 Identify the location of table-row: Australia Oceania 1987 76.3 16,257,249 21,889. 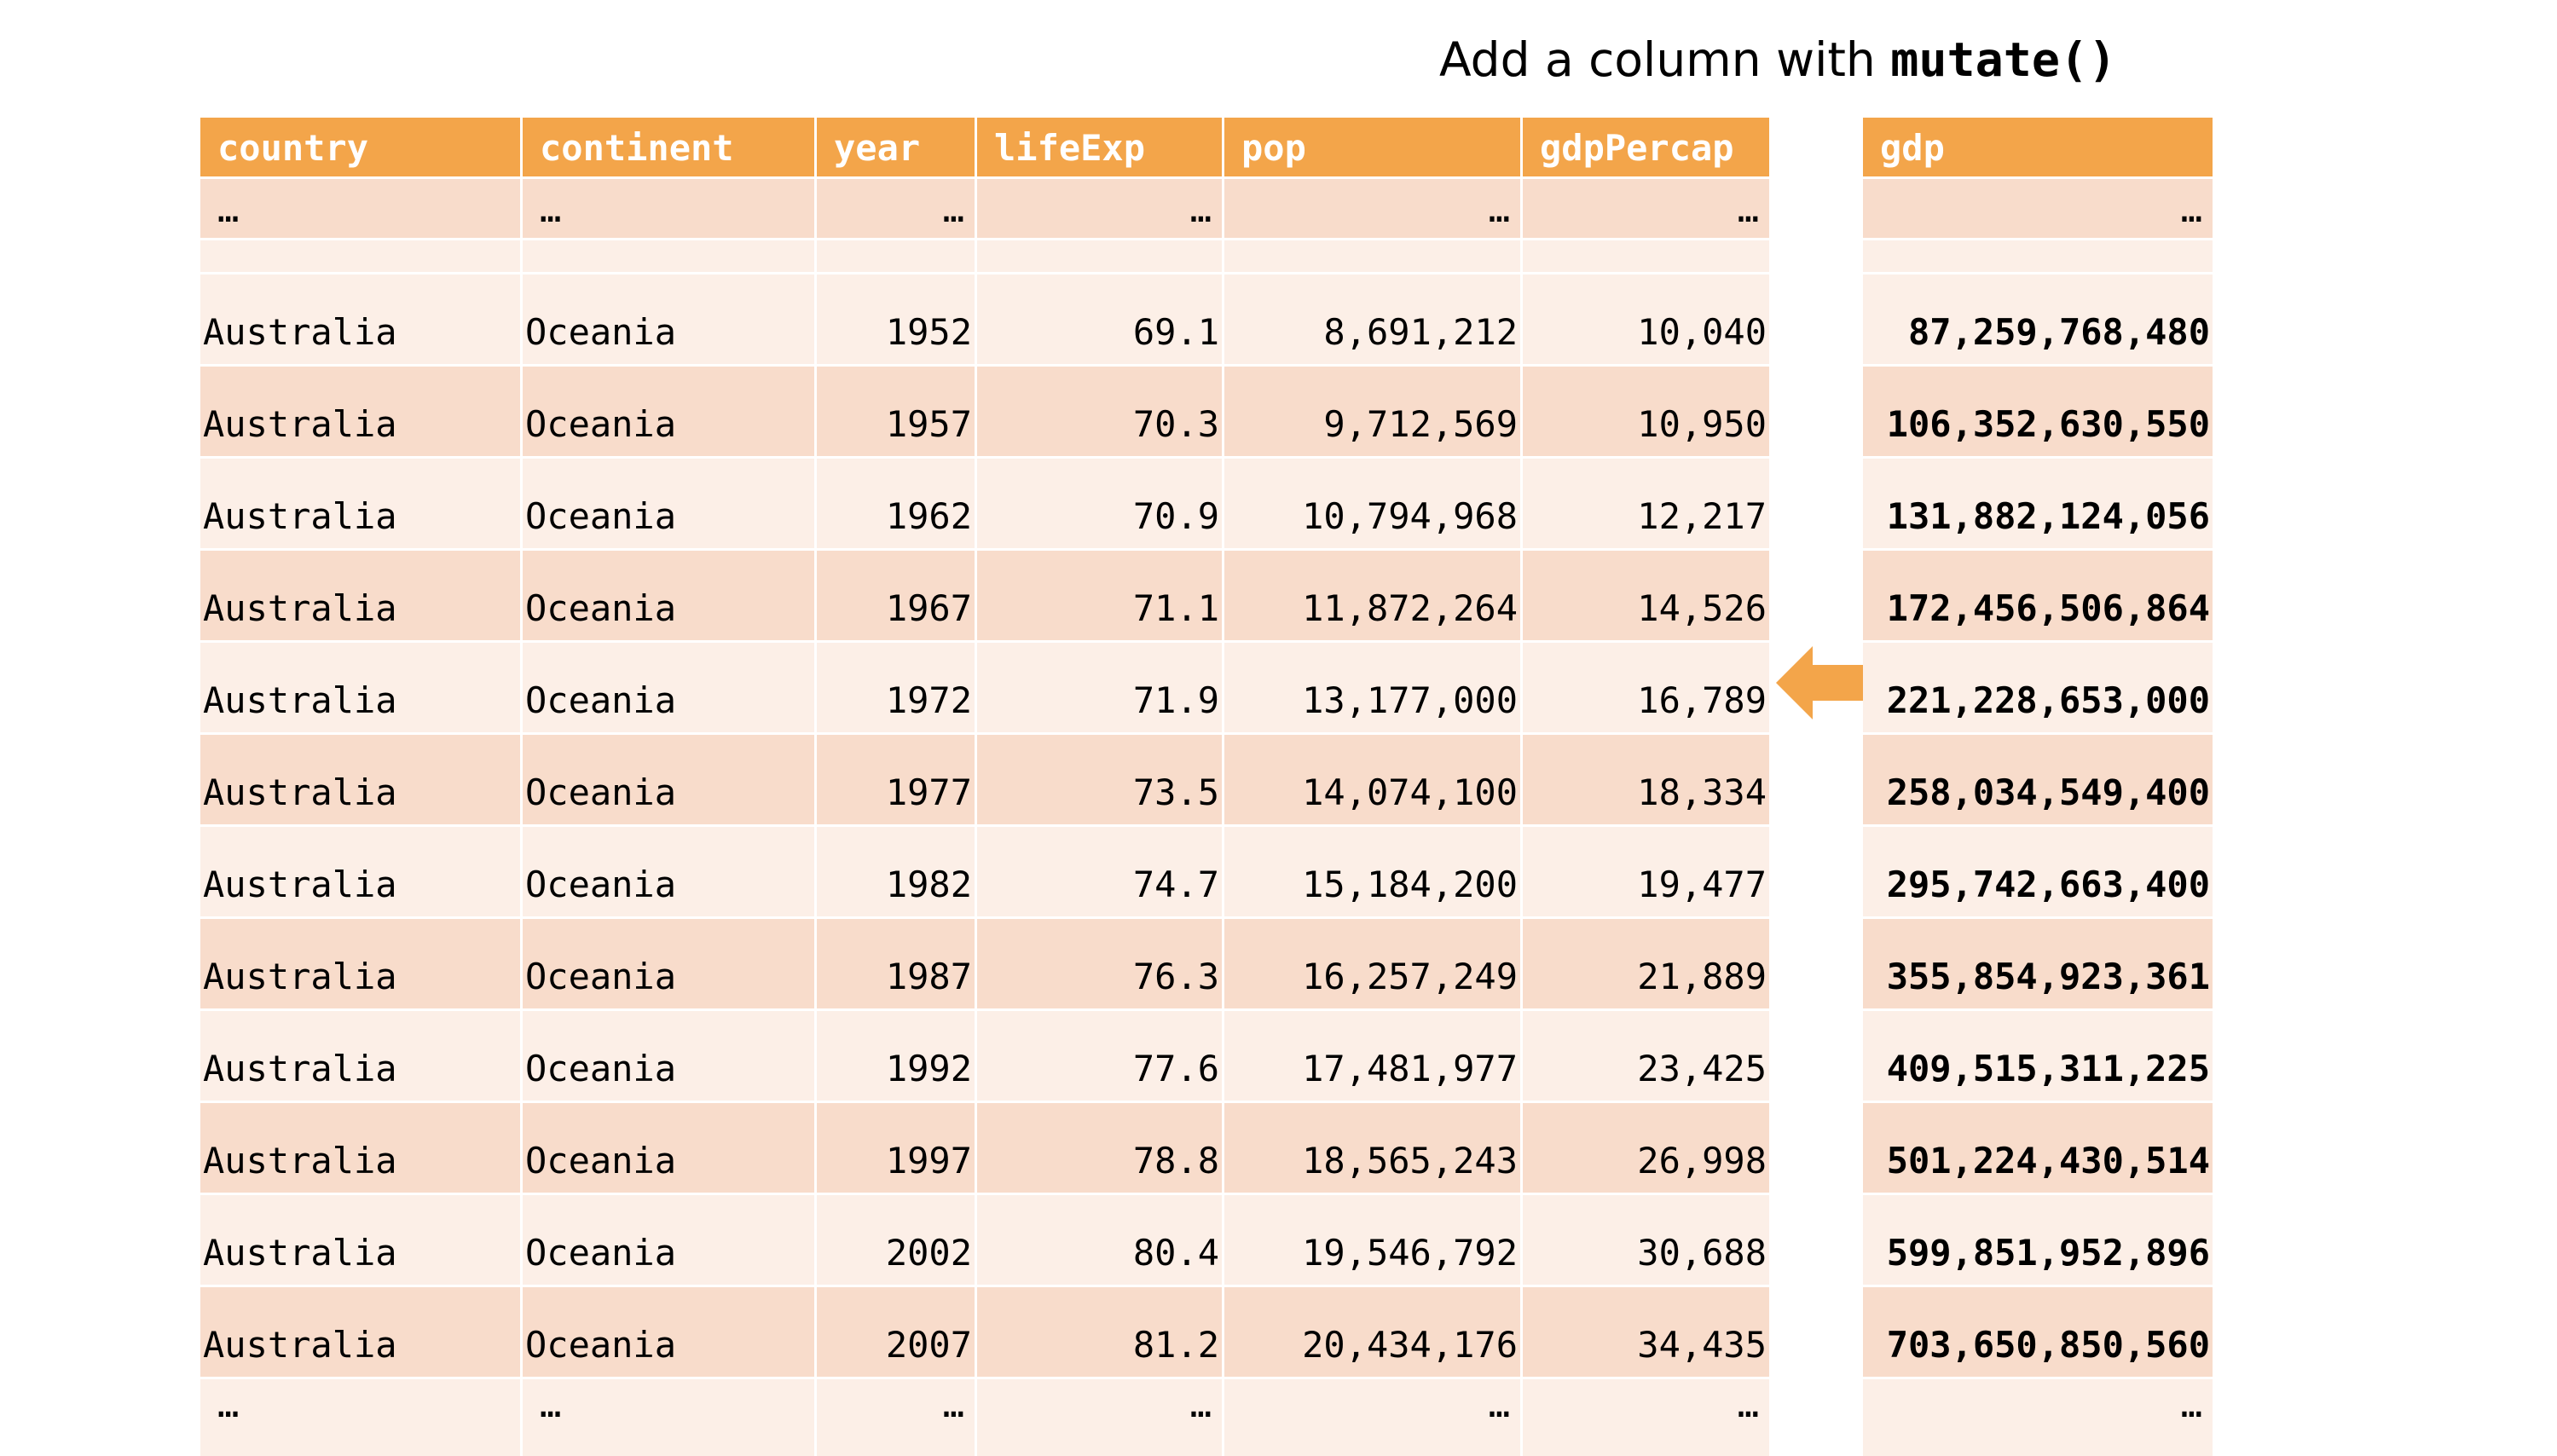
(984, 965).